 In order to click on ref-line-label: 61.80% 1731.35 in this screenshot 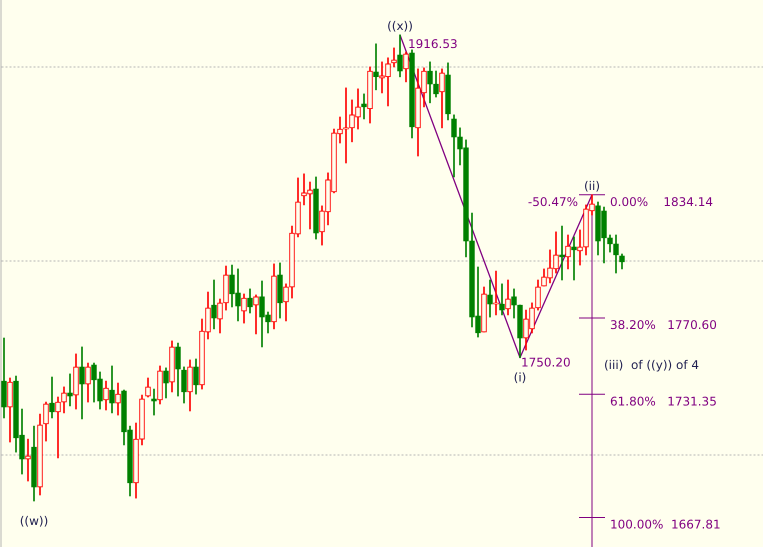, I will do `click(663, 401)`.